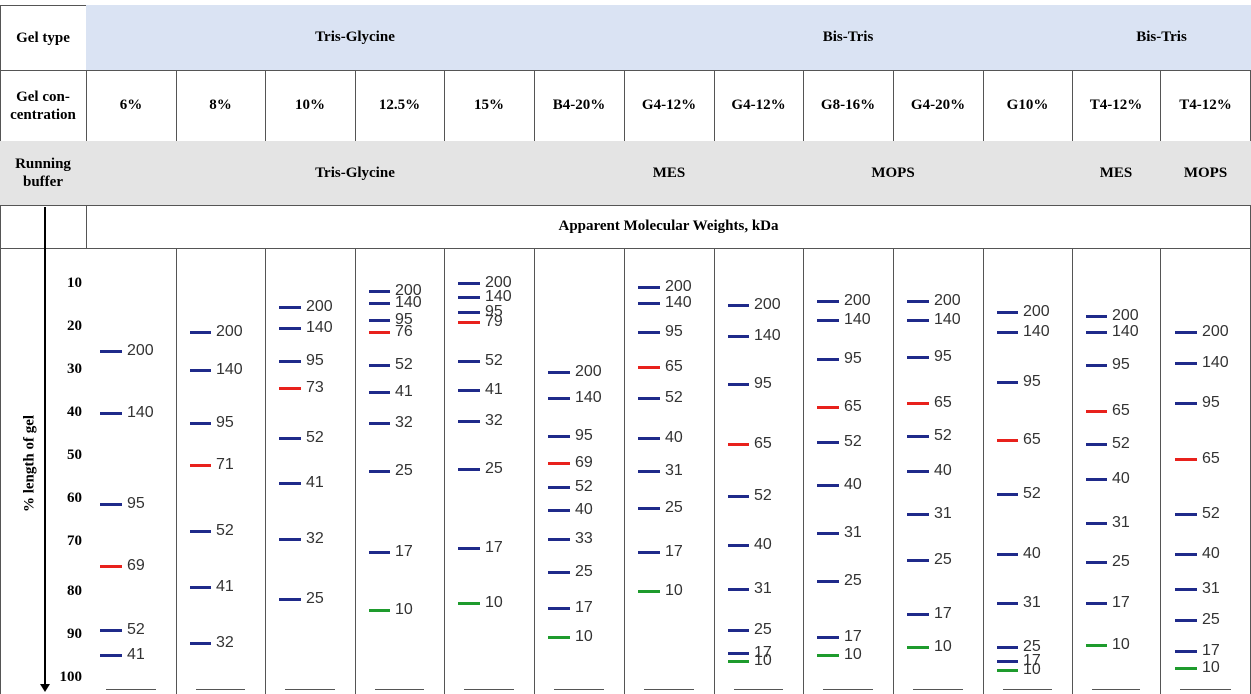  What do you see at coordinates (74, 326) in the screenshot?
I see `axis-tick-label: 20` at bounding box center [74, 326].